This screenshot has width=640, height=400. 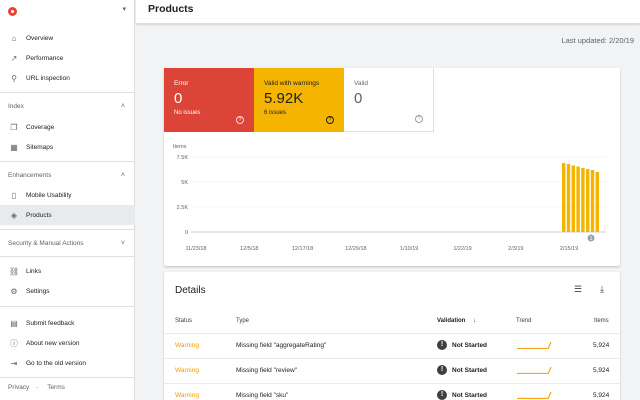 I want to click on valid-tile: Valid 0 ?, so click(x=389, y=100).